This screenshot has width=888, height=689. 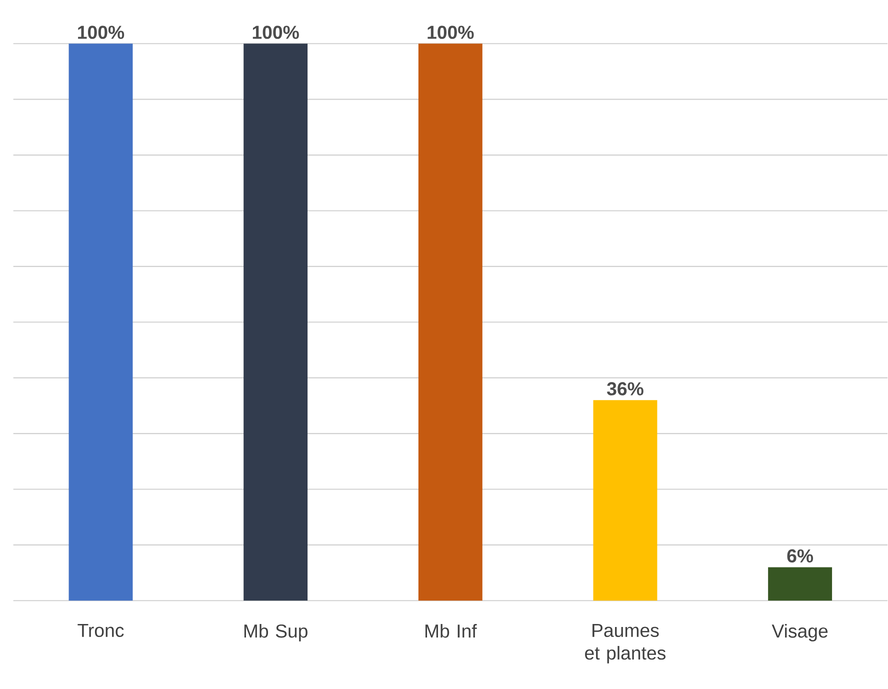 What do you see at coordinates (800, 633) in the screenshot?
I see `x-tick-label: Visage` at bounding box center [800, 633].